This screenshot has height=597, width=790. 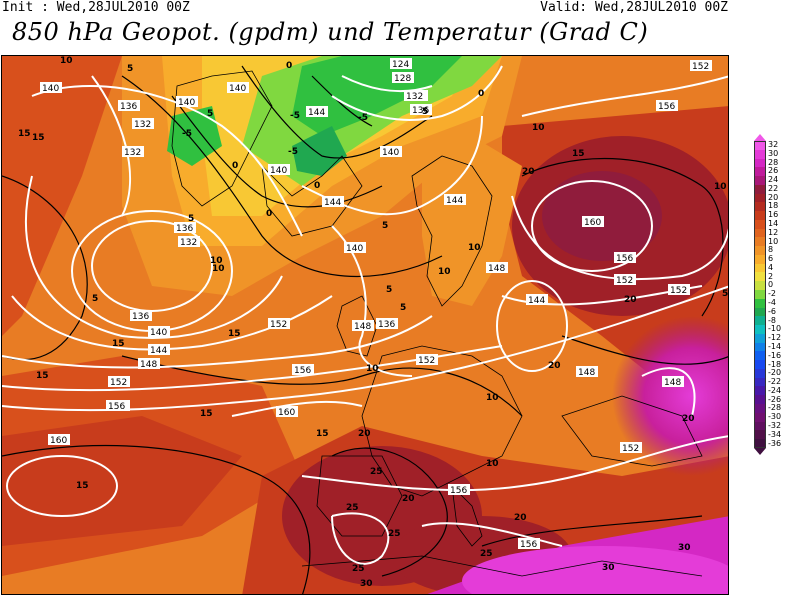 What do you see at coordinates (59, 440) in the screenshot?
I see `geo-label: 160` at bounding box center [59, 440].